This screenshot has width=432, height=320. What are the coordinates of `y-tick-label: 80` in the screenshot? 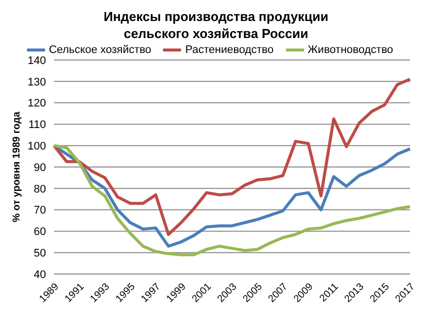 It's located at (40, 189).